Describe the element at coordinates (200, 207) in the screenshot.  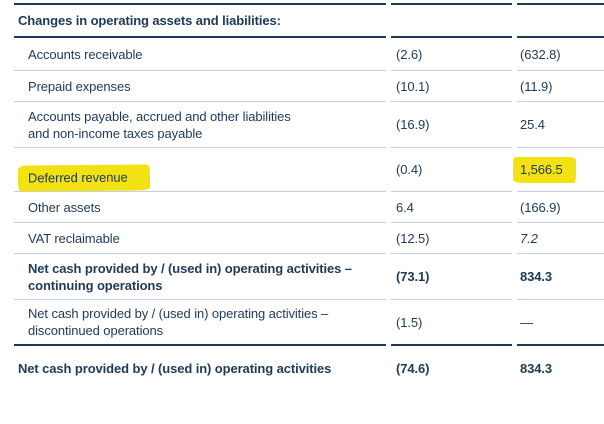
I see `row-label: Other assets` at that location.